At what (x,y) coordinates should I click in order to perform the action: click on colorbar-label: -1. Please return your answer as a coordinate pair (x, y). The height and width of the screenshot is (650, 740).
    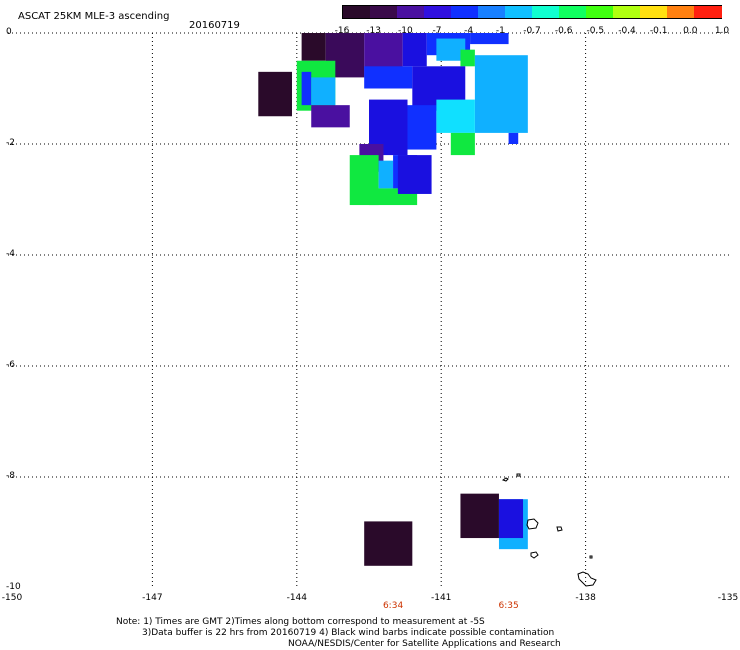
    Looking at the image, I should click on (500, 31).